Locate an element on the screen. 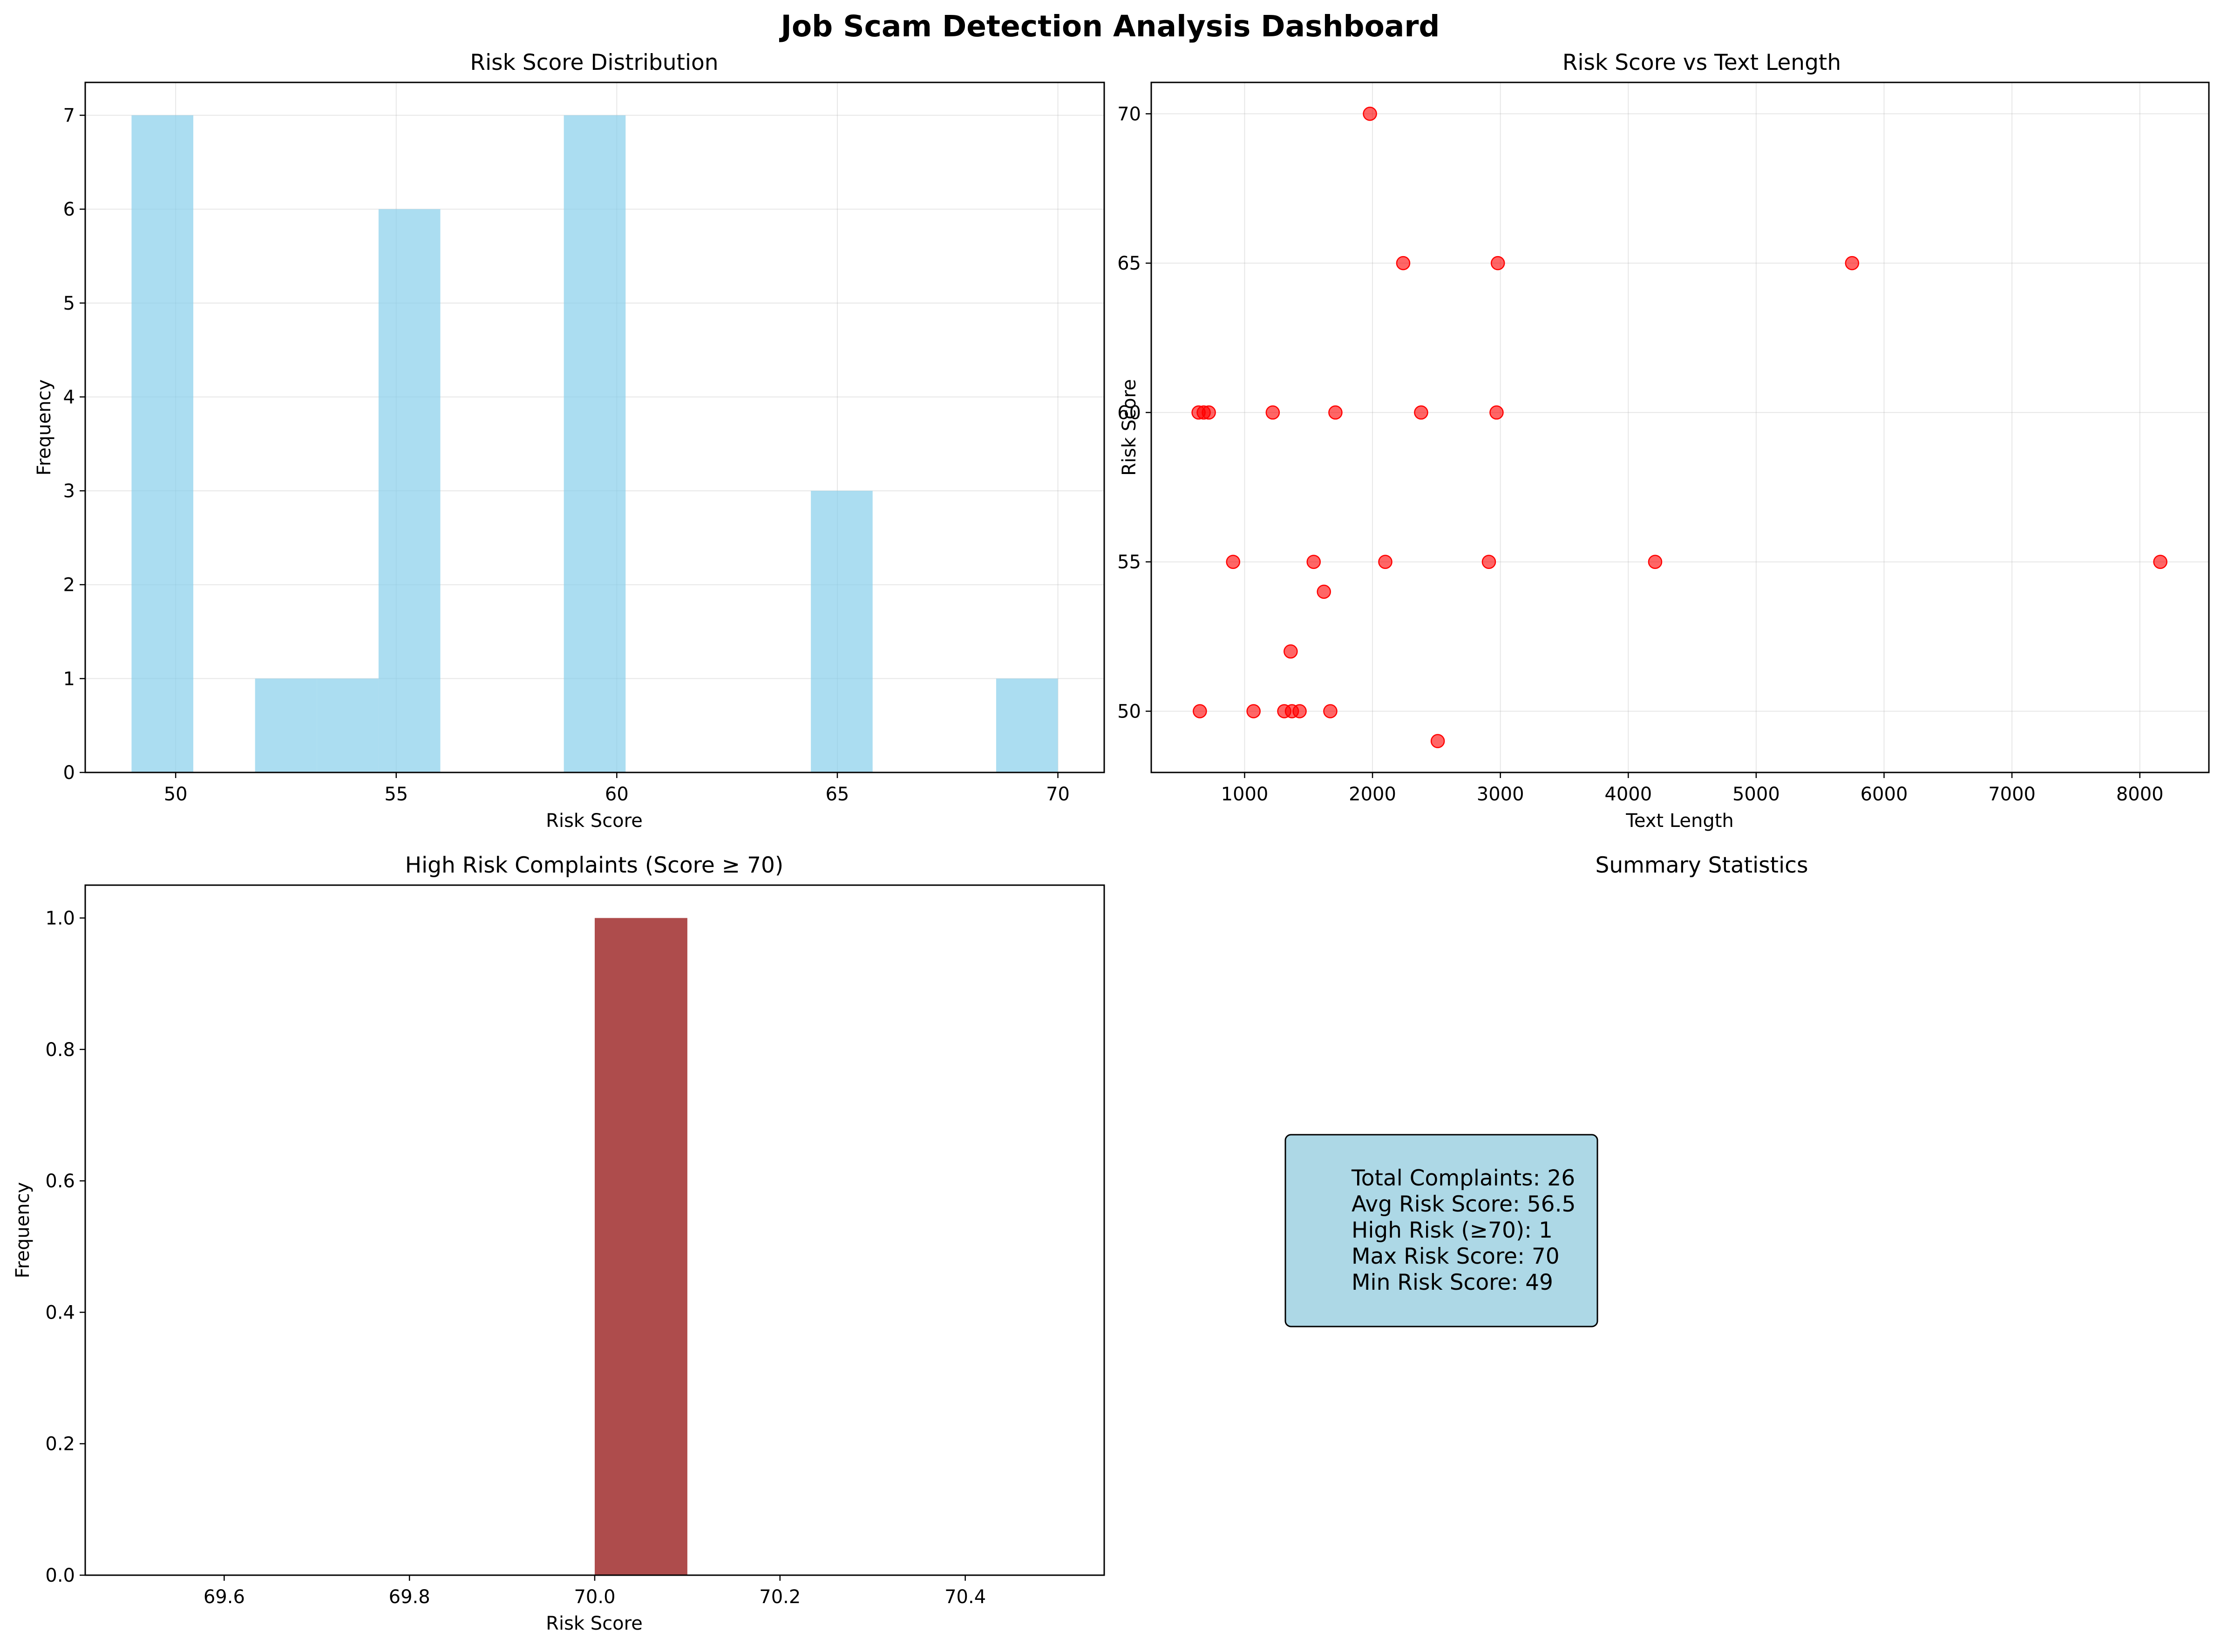 This screenshot has height=1652, width=2221. y-tick-label: 4 is located at coordinates (69, 397).